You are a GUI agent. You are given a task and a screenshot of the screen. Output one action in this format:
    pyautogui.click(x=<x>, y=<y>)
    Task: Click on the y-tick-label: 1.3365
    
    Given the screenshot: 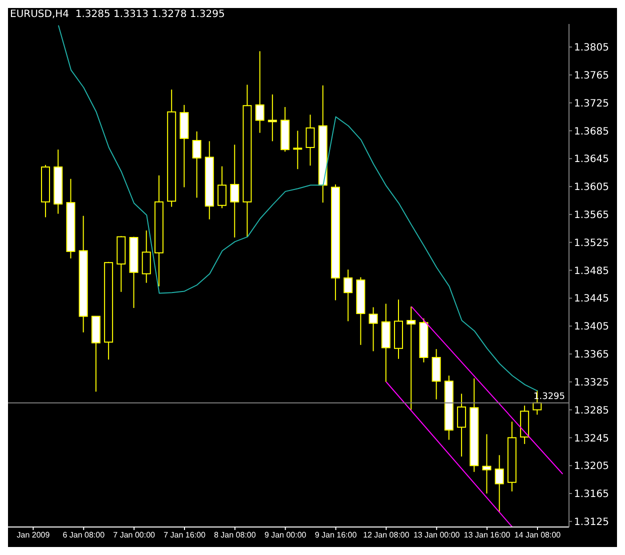 What is the action you would take?
    pyautogui.click(x=591, y=355)
    